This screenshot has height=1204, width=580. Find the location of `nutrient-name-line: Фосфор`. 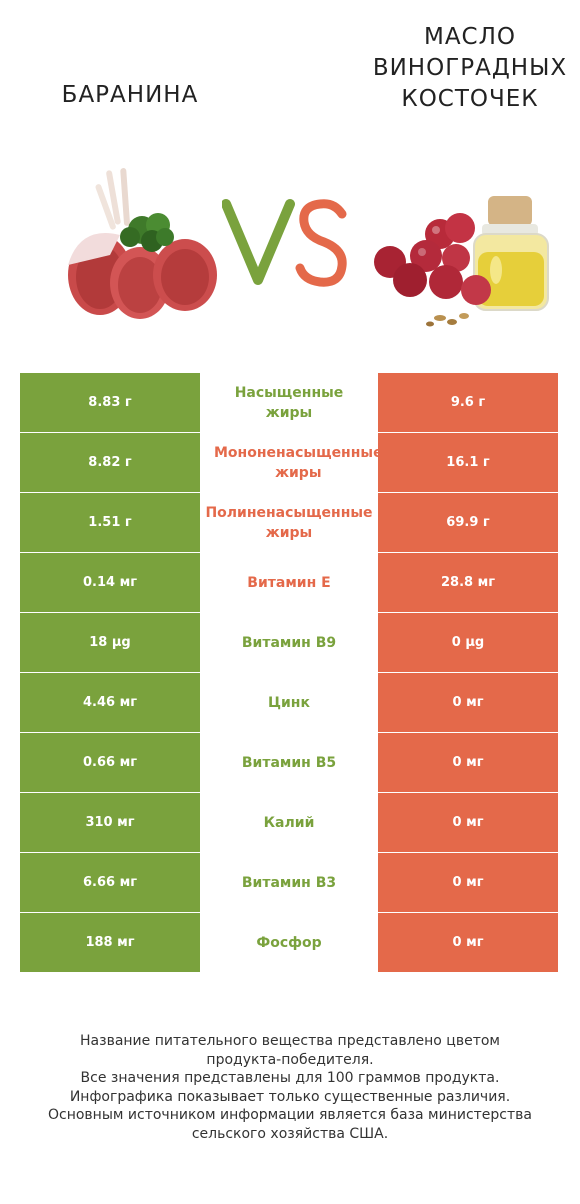

nutrient-name-line: Фосфор is located at coordinates (289, 942).